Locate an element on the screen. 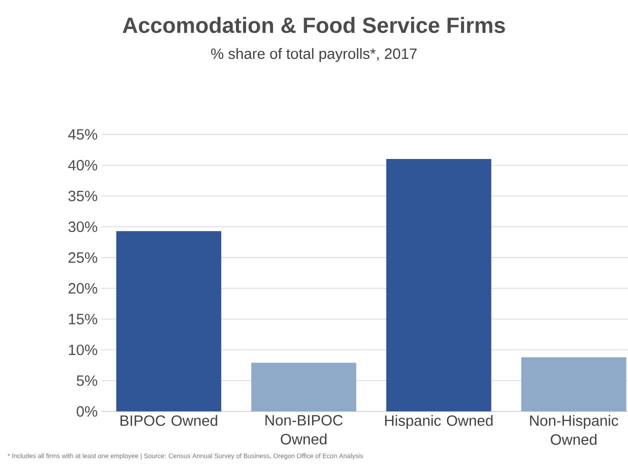 The height and width of the screenshot is (465, 628). chart-subtitle: % share of total payrolls*, 2017 is located at coordinates (314, 55).